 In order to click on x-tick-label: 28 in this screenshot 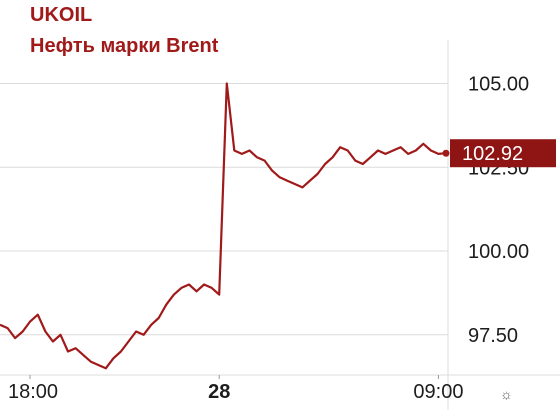, I will do `click(219, 392)`.